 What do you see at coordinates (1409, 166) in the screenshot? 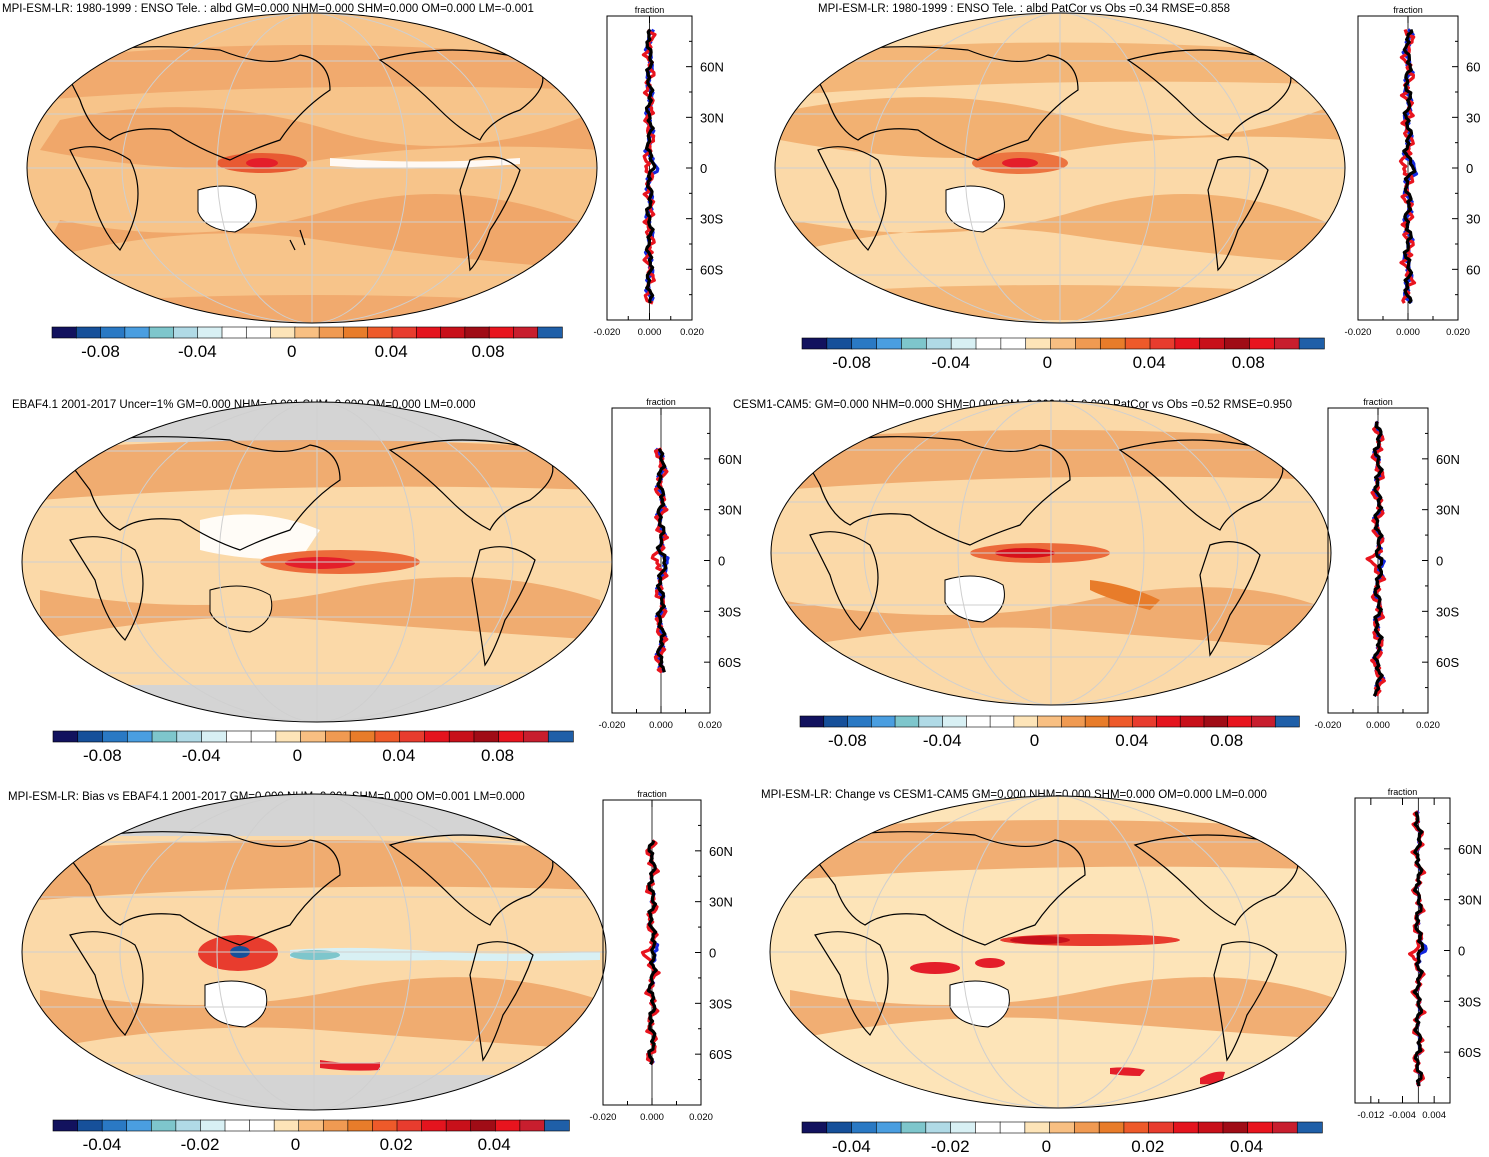
I see `profile-line-all` at bounding box center [1409, 166].